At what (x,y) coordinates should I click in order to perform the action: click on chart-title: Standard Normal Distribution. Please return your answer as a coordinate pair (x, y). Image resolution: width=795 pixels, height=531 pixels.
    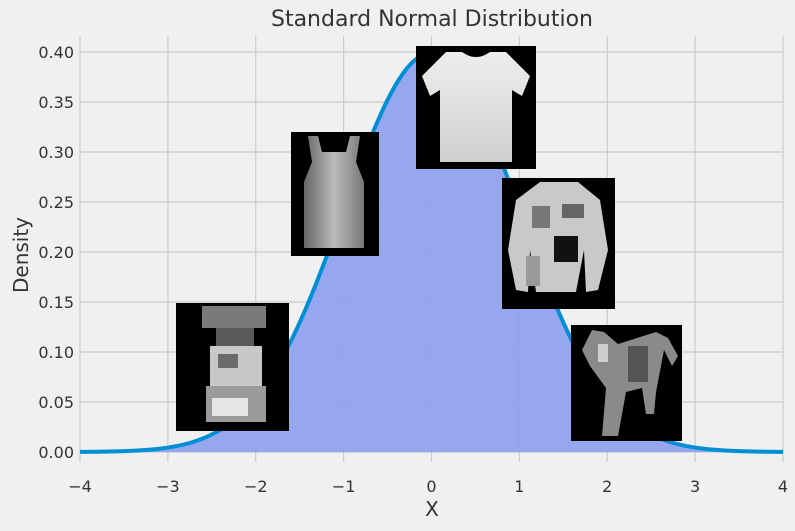
    Looking at the image, I should click on (432, 19).